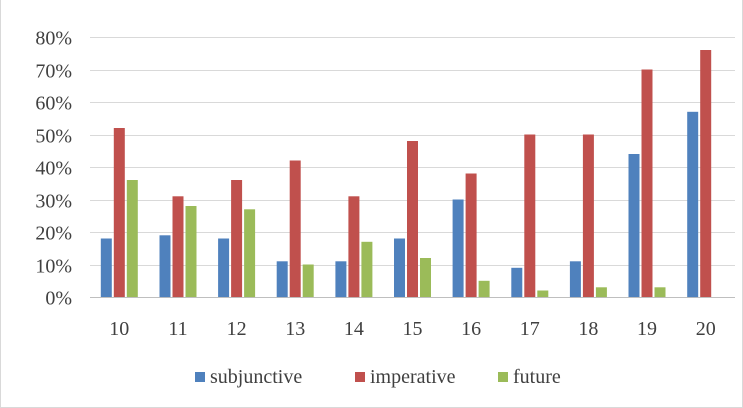 The image size is (743, 408). What do you see at coordinates (119, 329) in the screenshot?
I see `x-tick-label: 10` at bounding box center [119, 329].